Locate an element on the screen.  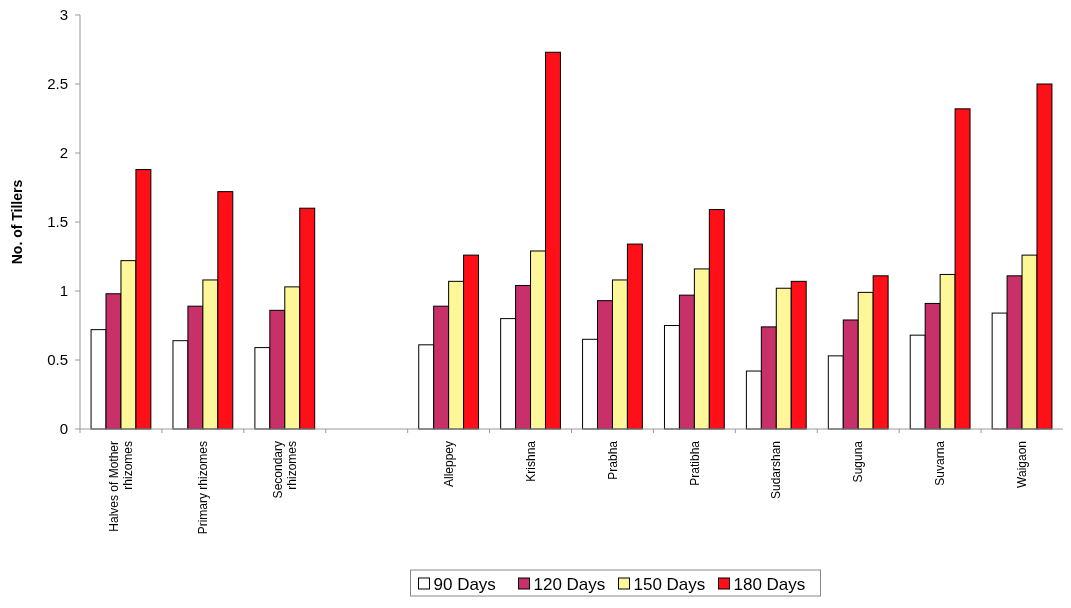
x-tick-label: Pratibha is located at coordinates (694, 463).